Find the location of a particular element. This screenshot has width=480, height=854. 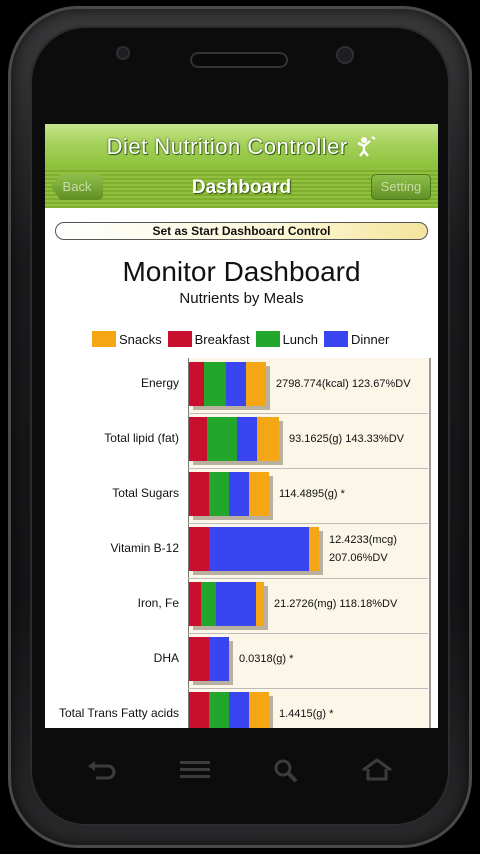

dashboard-title: Monitor Dashboard is located at coordinates (241, 271).